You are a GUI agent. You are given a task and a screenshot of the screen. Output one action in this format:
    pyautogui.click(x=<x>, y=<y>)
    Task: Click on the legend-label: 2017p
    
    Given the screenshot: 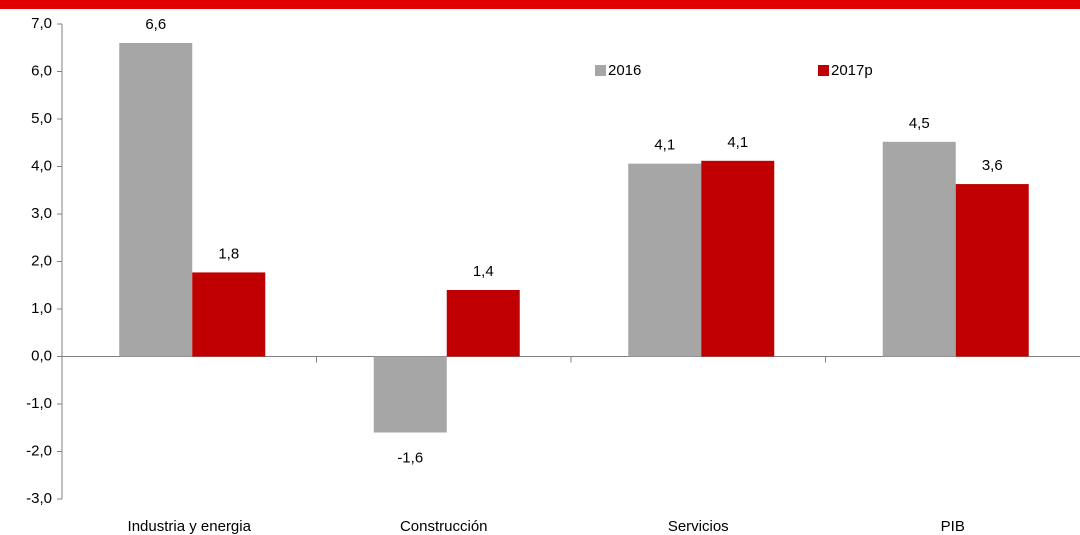 What is the action you would take?
    pyautogui.click(x=852, y=70)
    